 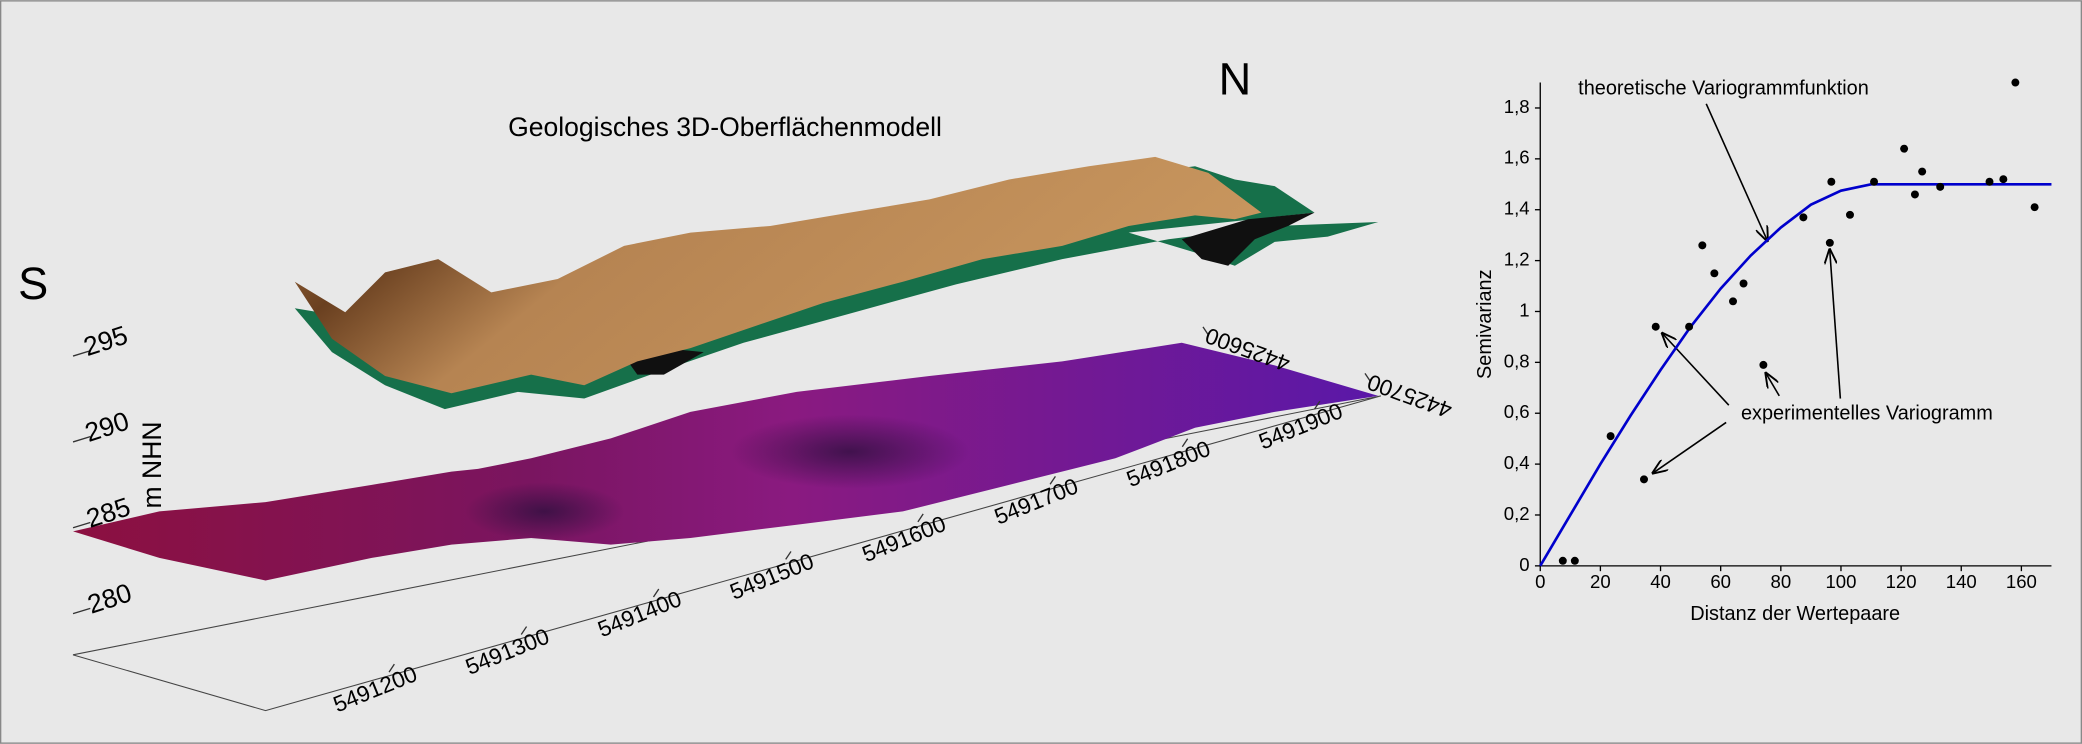 I want to click on y-tick-label: 1,2, so click(x=1517, y=259).